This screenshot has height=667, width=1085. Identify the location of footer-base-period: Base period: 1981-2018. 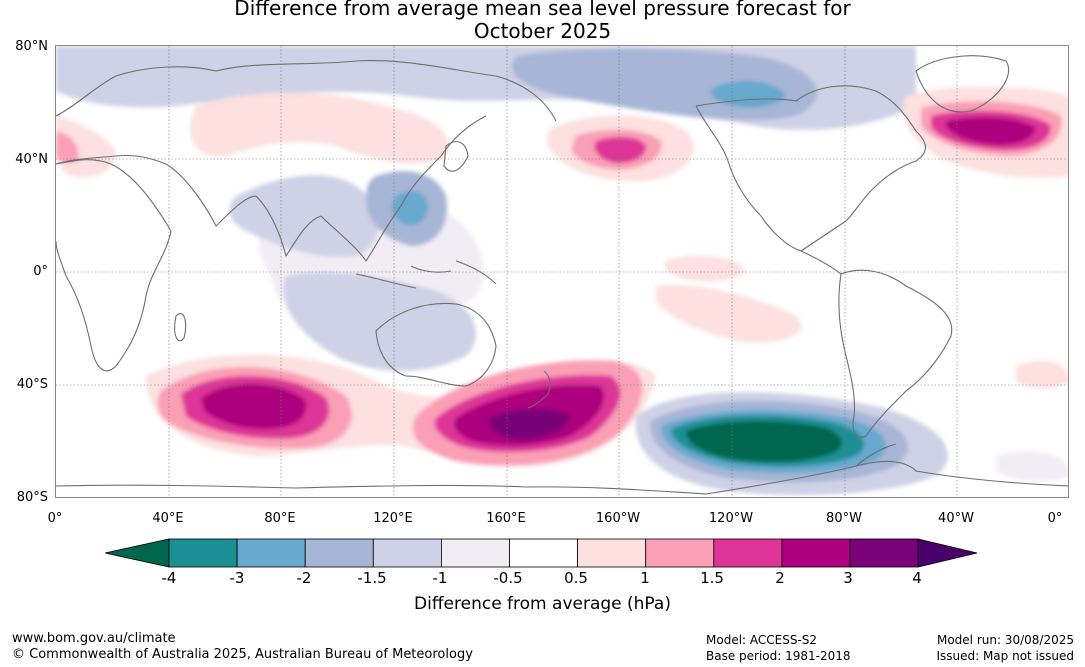
(778, 656).